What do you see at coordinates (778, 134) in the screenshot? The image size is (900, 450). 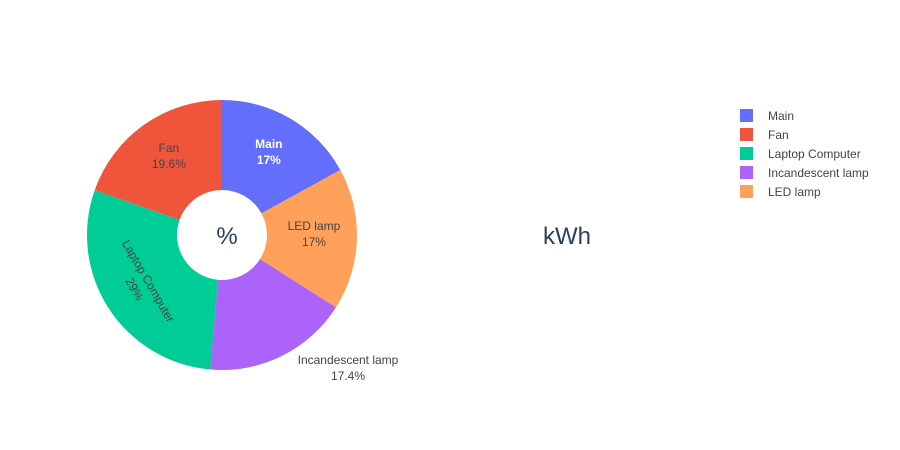 I see `legend-label: Fan` at bounding box center [778, 134].